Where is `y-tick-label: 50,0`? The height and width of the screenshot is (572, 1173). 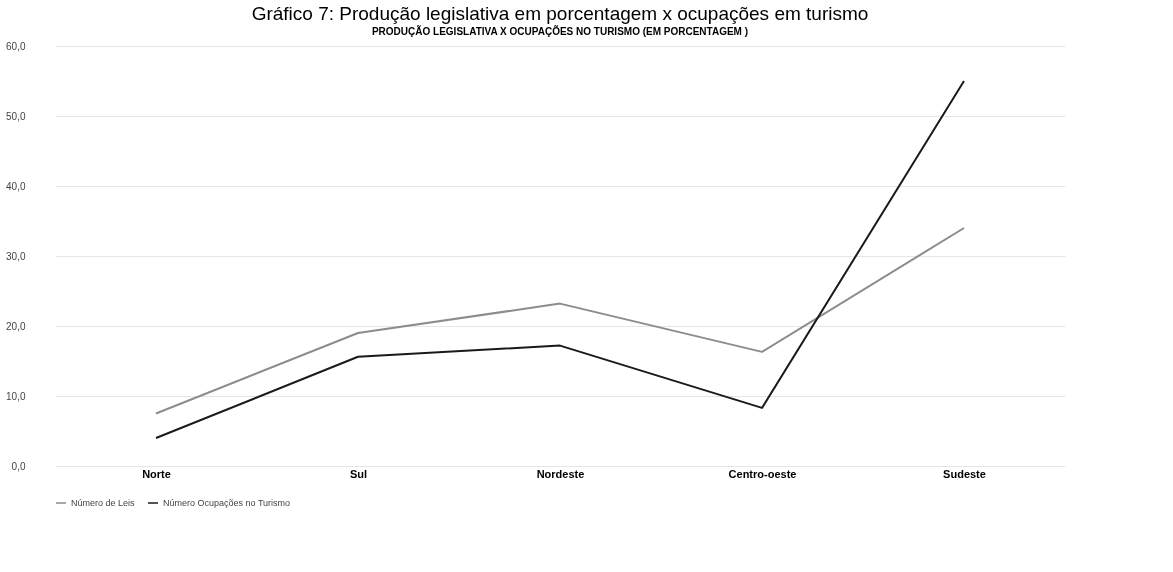
y-tick-label: 50,0 is located at coordinates (16, 116).